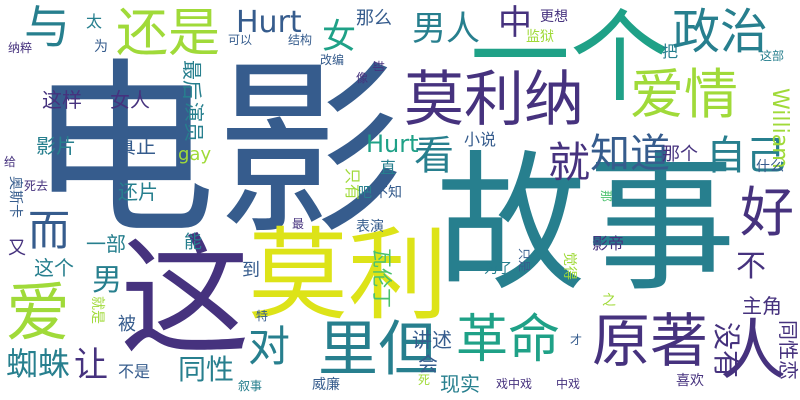  I want to click on word-keyi: 可以, so click(240, 40).